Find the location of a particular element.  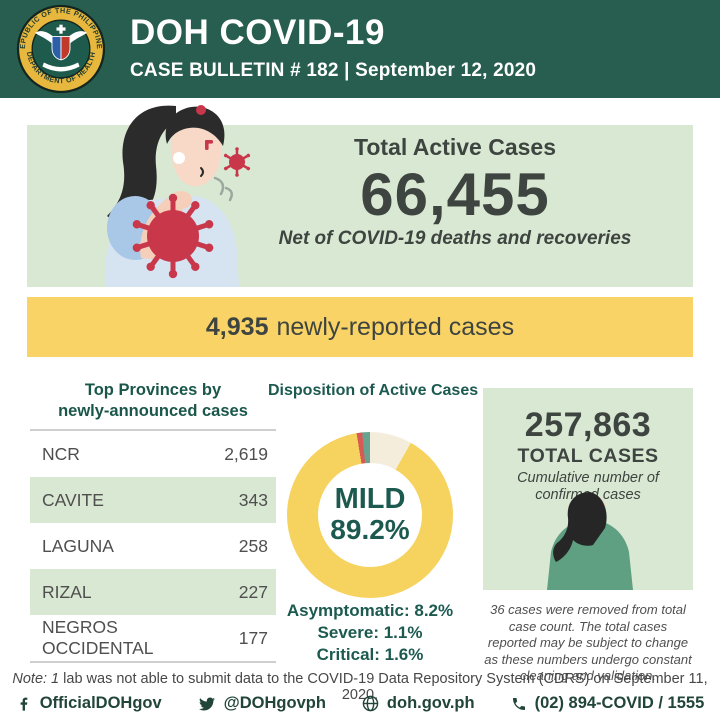

facebook-icon is located at coordinates (24, 704).